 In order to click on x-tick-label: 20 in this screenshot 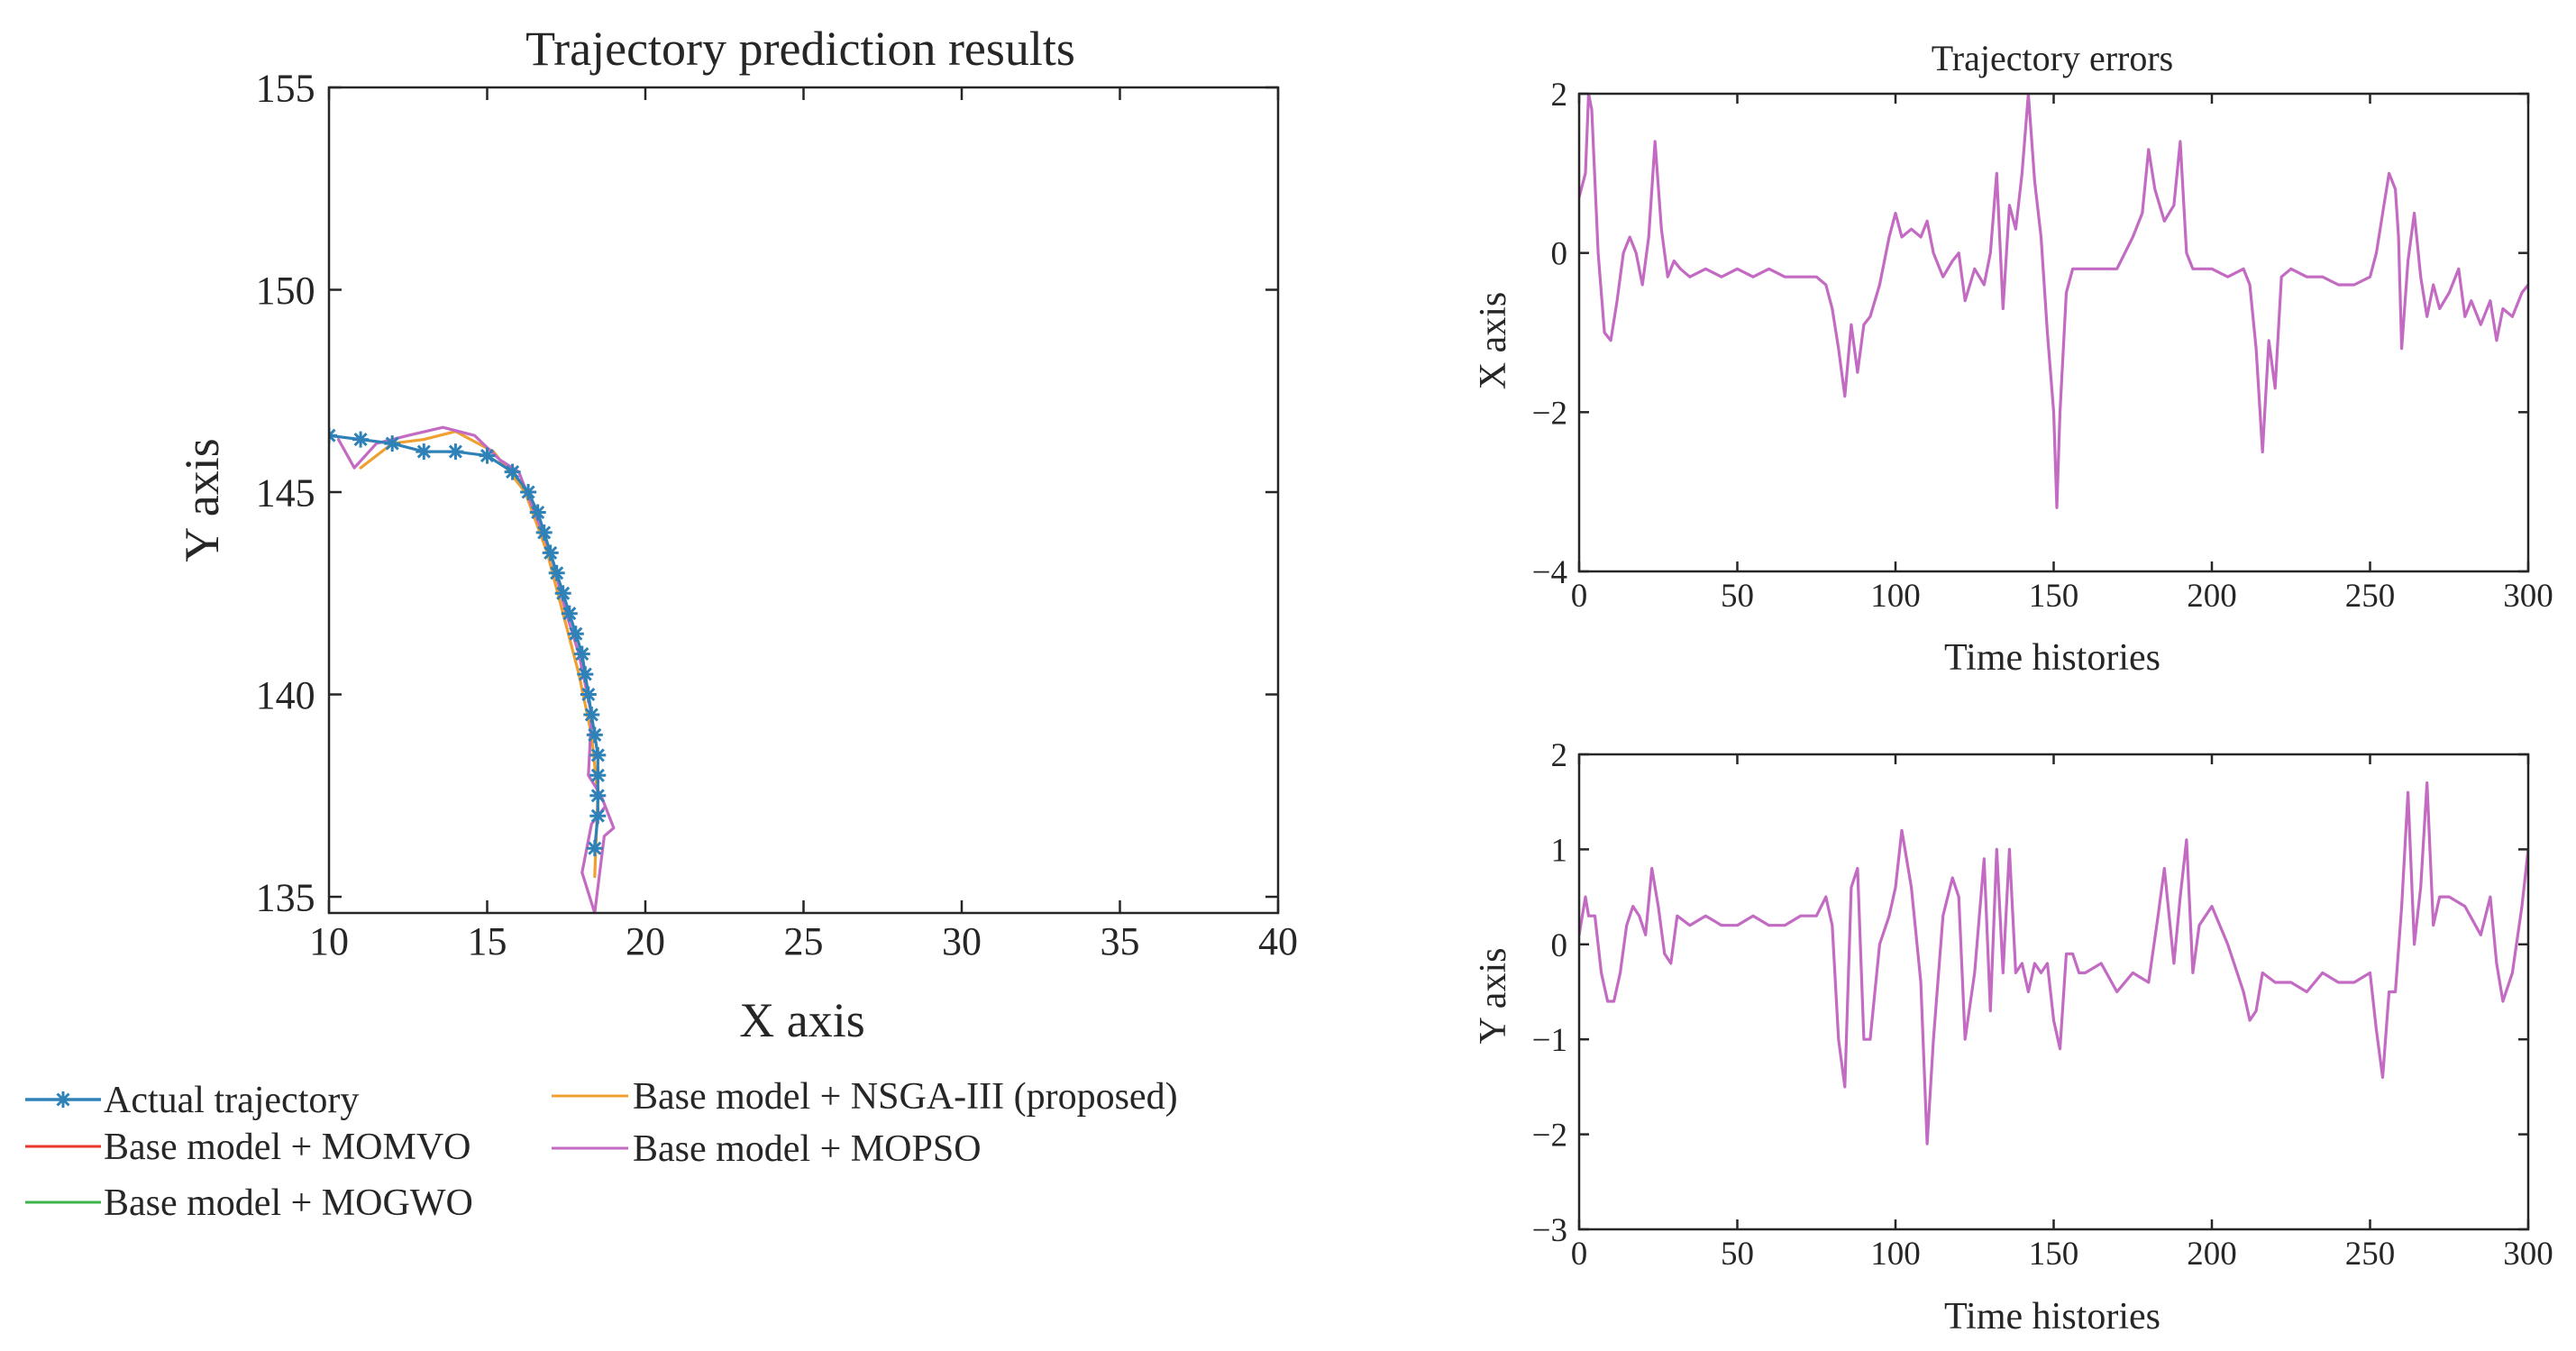, I will do `click(645, 941)`.